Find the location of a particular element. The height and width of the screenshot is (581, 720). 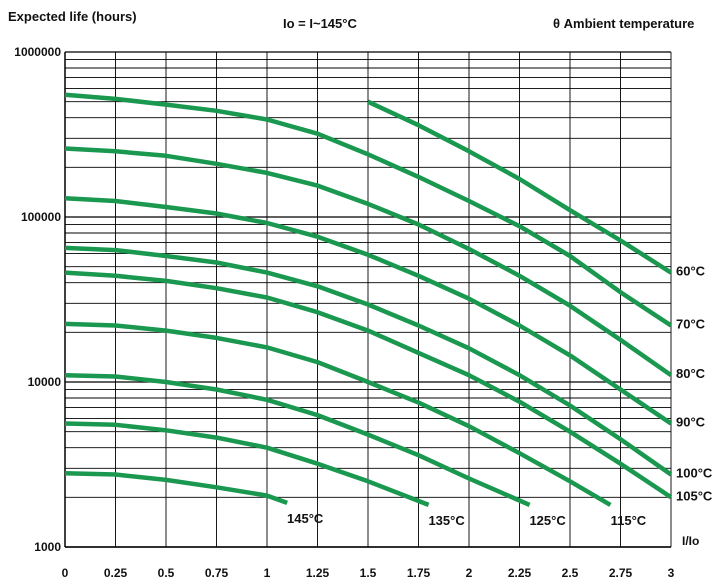

x-tick-label: 0.5 is located at coordinates (166, 573).